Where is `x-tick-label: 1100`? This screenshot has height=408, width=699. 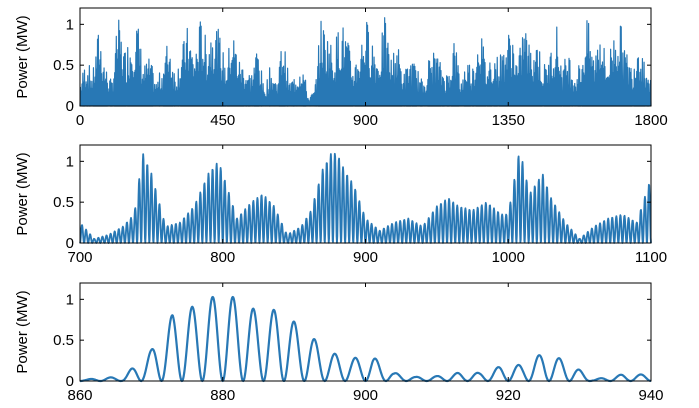
x-tick-label: 1100 is located at coordinates (651, 257).